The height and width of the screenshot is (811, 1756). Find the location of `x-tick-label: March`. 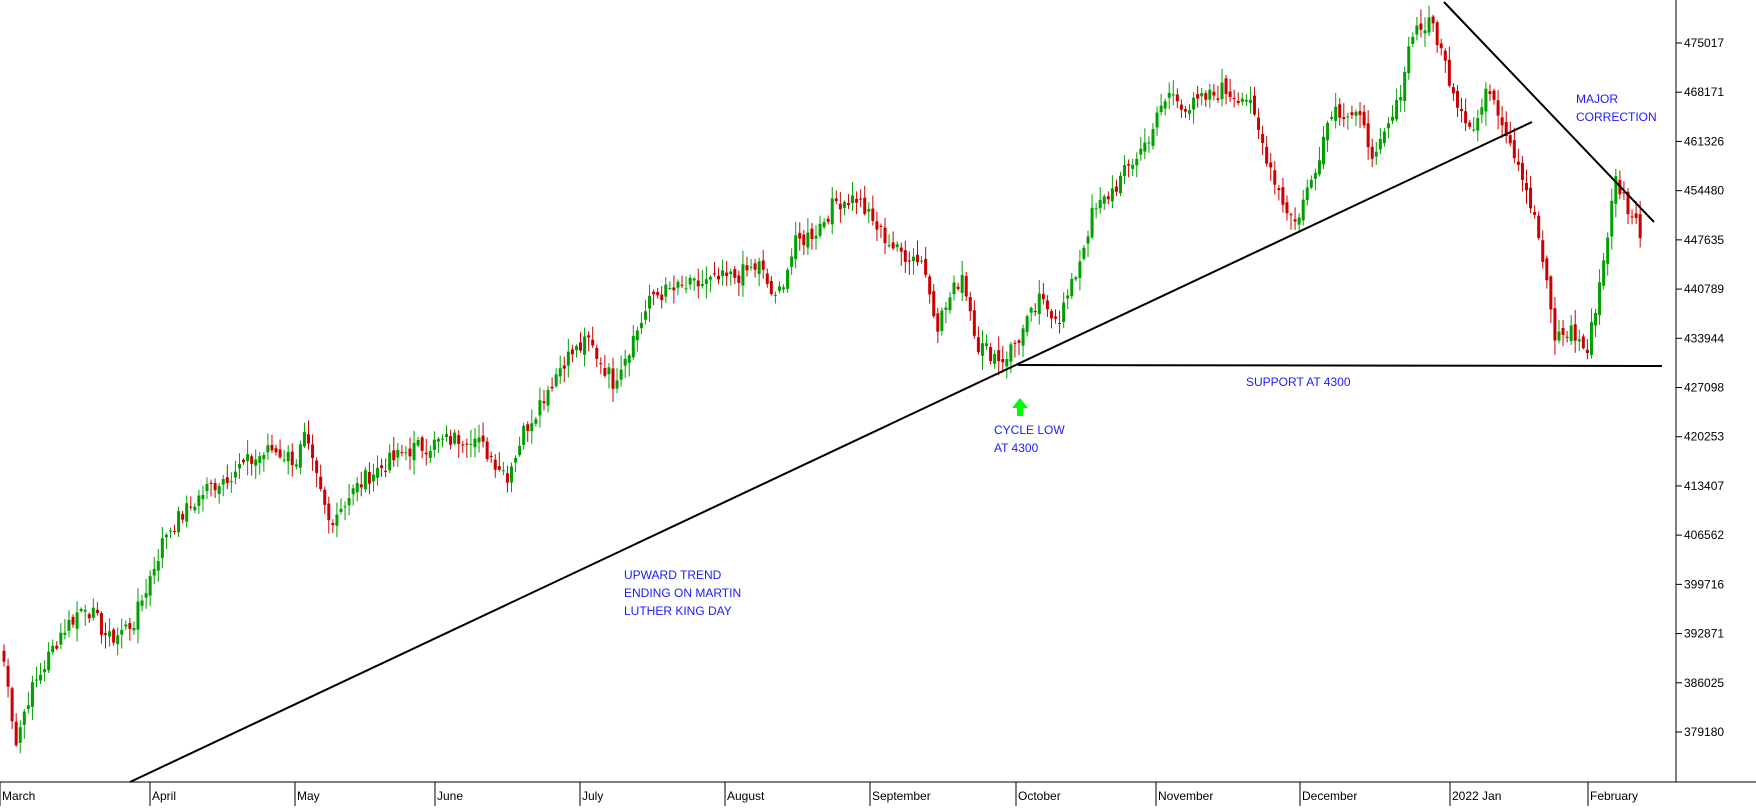

x-tick-label: March is located at coordinates (18, 796).